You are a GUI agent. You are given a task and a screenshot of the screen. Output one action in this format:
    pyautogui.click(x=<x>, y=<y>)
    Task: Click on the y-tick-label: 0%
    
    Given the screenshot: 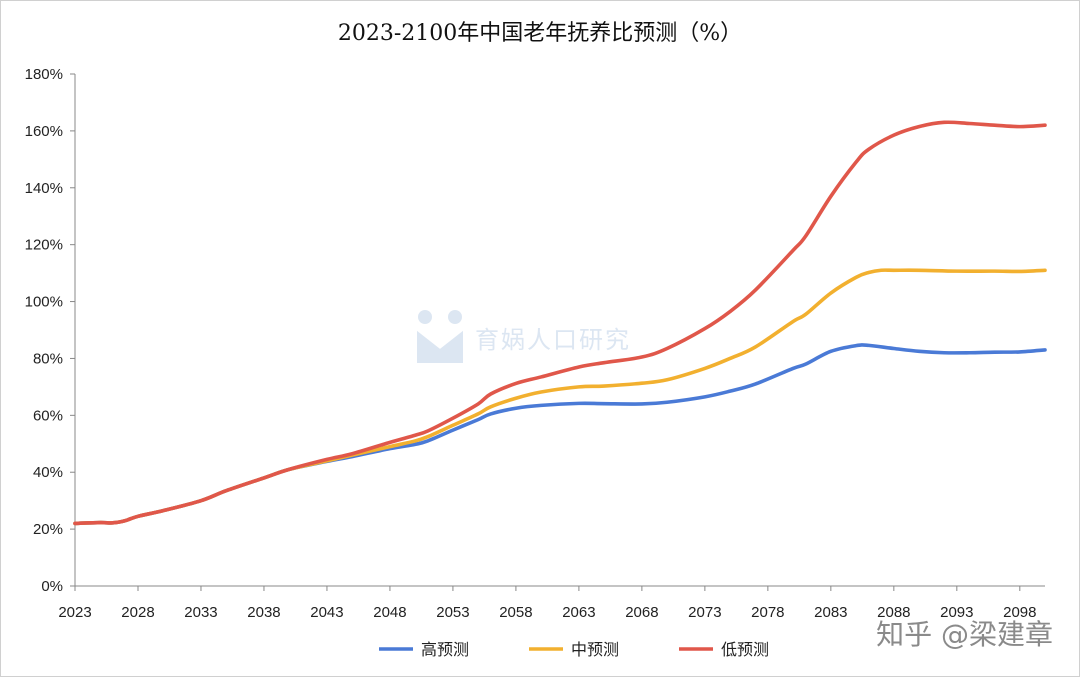 What is the action you would take?
    pyautogui.click(x=52, y=586)
    